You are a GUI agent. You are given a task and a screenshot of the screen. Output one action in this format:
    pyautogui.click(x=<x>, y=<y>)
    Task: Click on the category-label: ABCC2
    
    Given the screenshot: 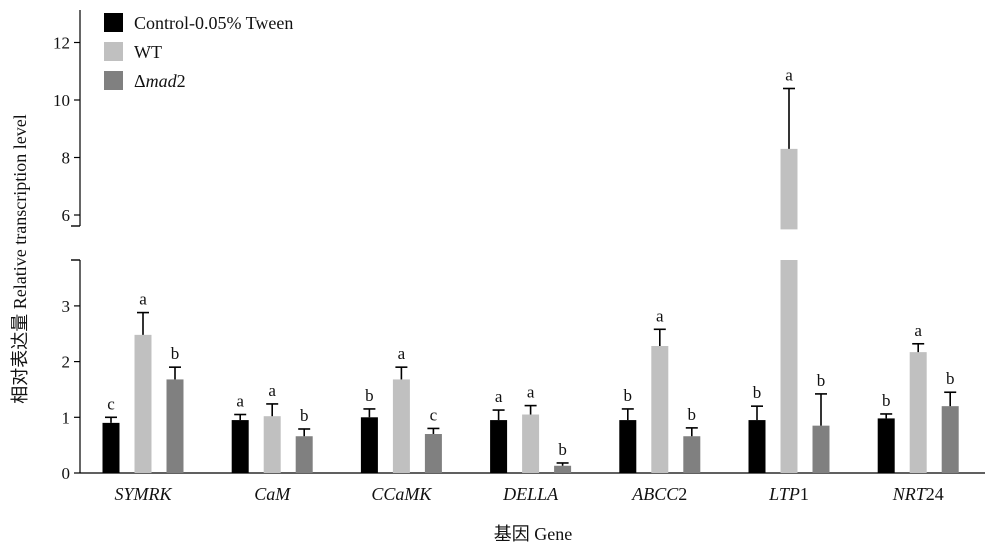 What is the action you would take?
    pyautogui.click(x=659, y=494)
    